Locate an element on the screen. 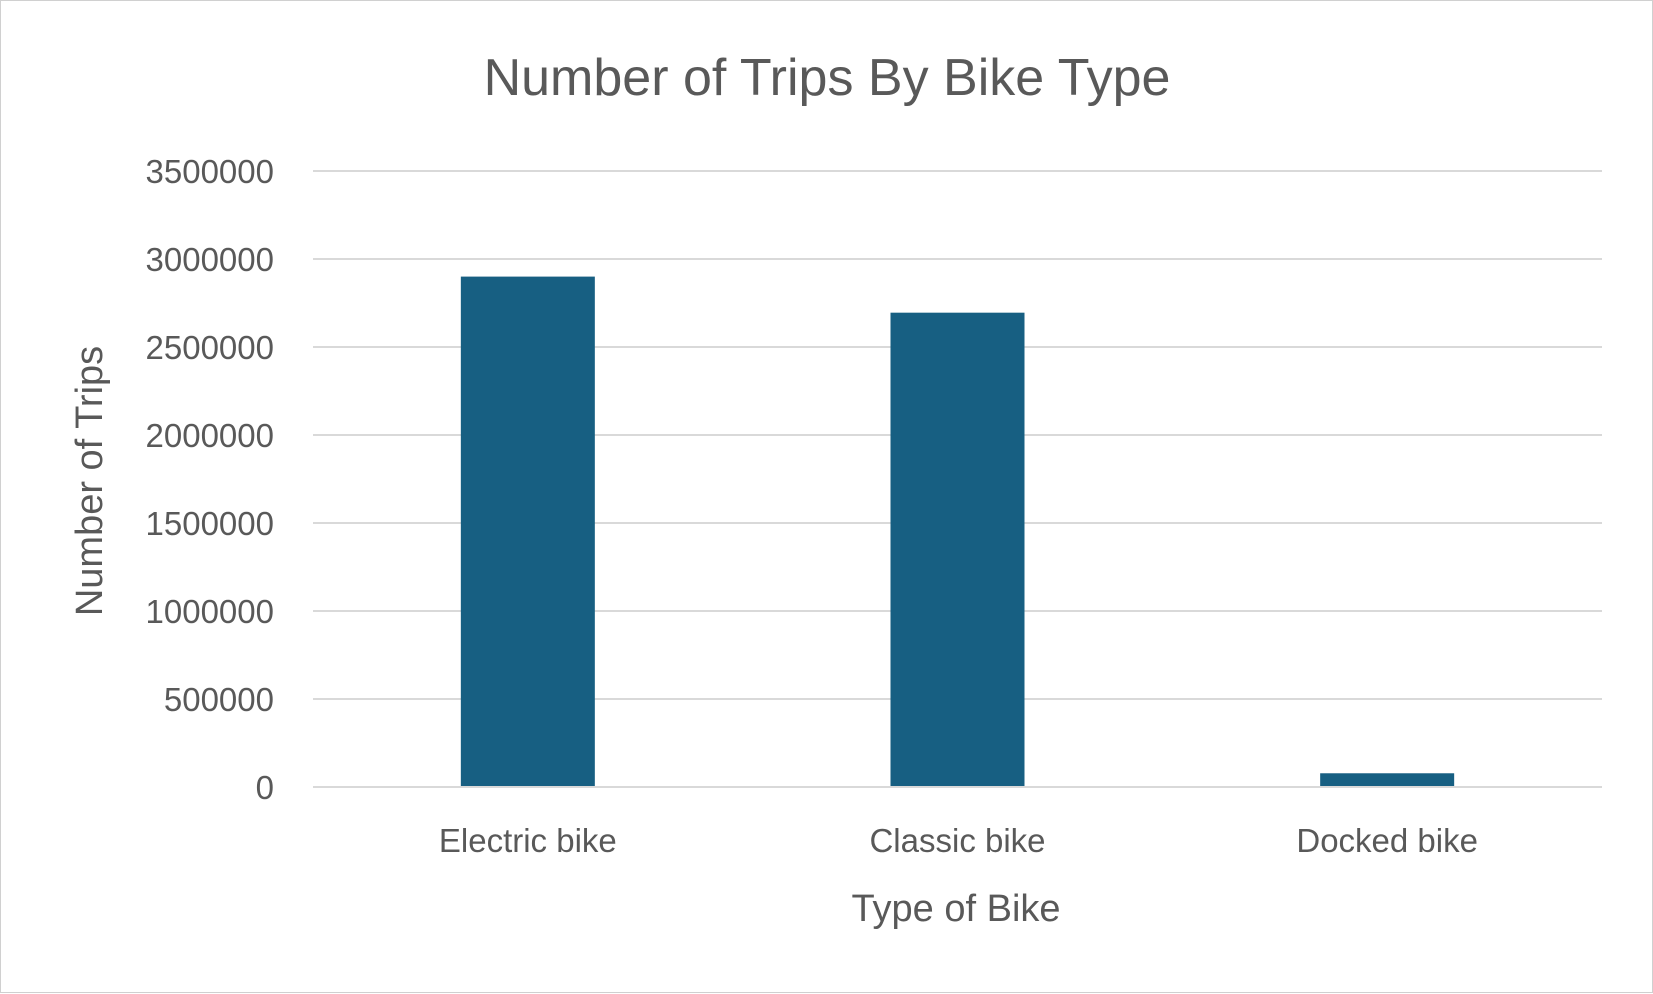 This screenshot has height=994, width=1653. bar-electric-bike is located at coordinates (527, 531).